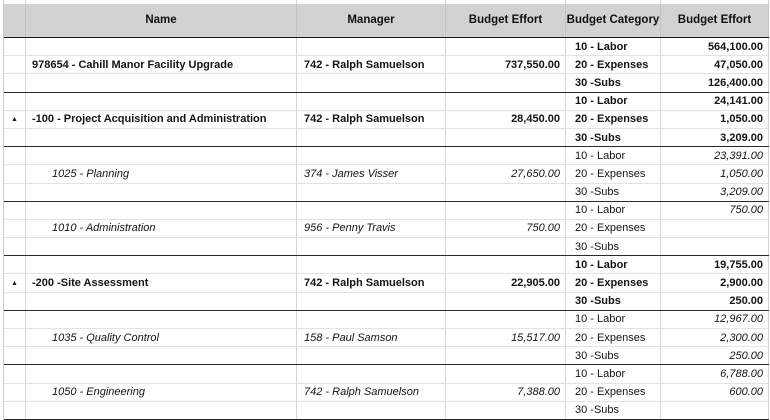 The image size is (770, 420). I want to click on name-cell: -200 -Site Assessment, so click(161, 283).